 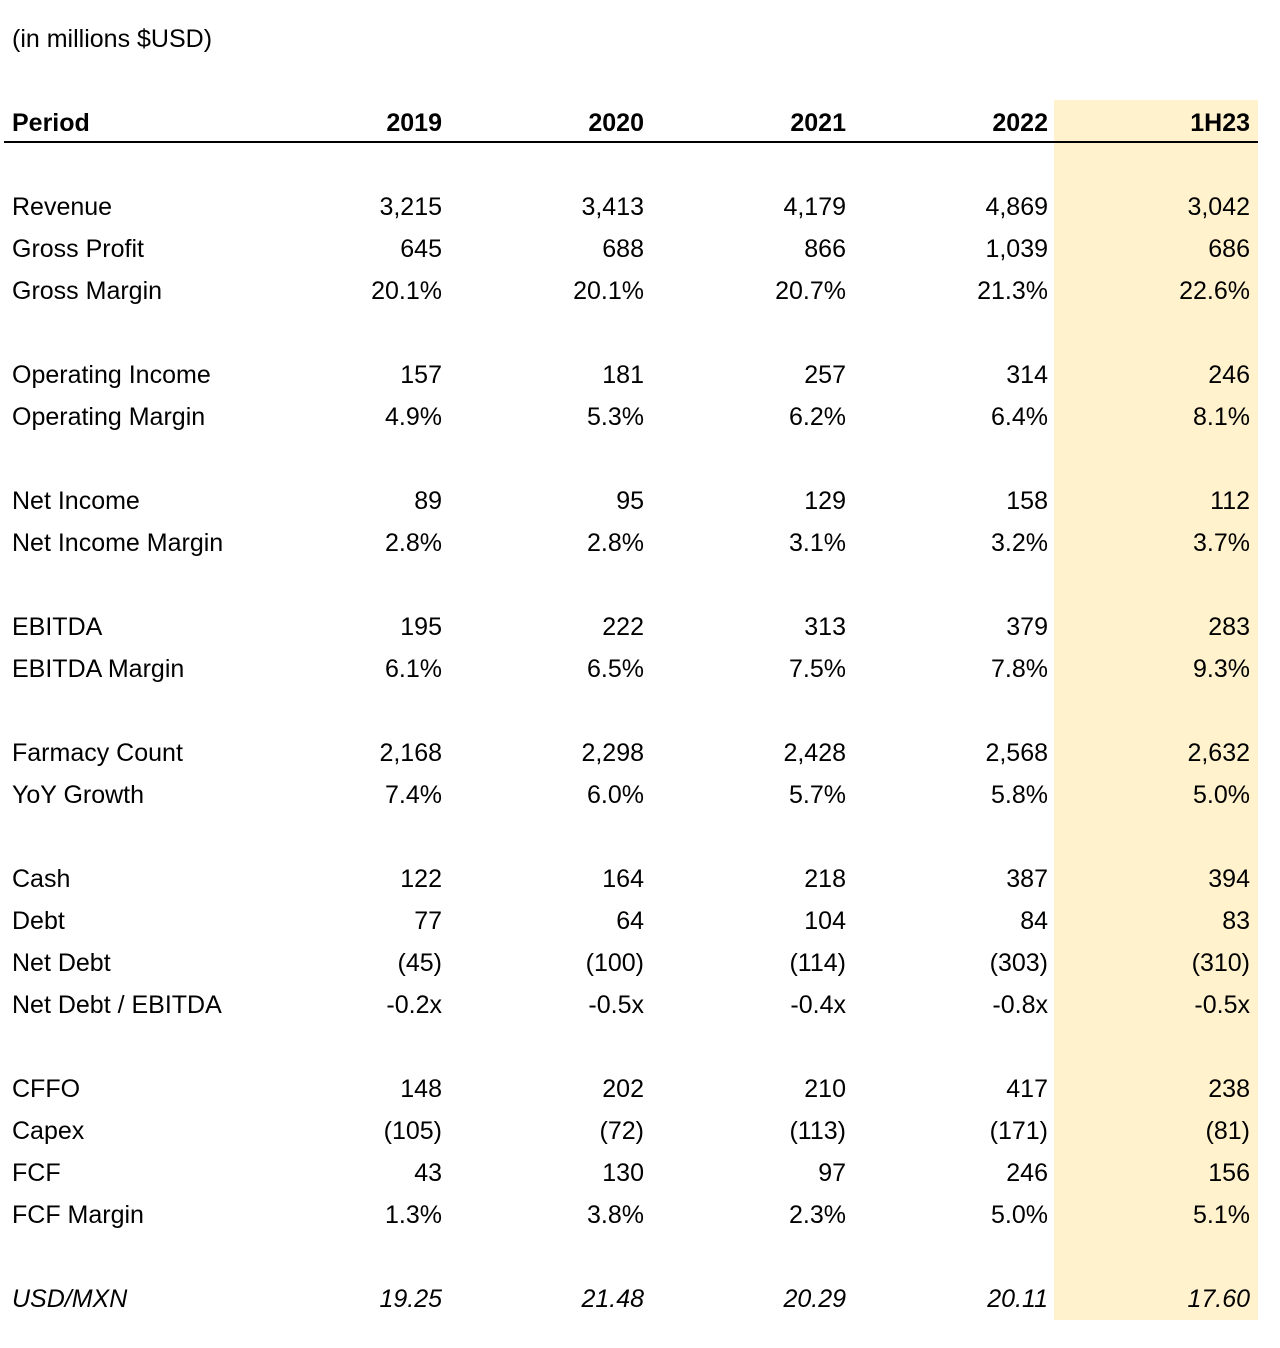 I want to click on row-value-2019: 157, so click(x=421, y=375).